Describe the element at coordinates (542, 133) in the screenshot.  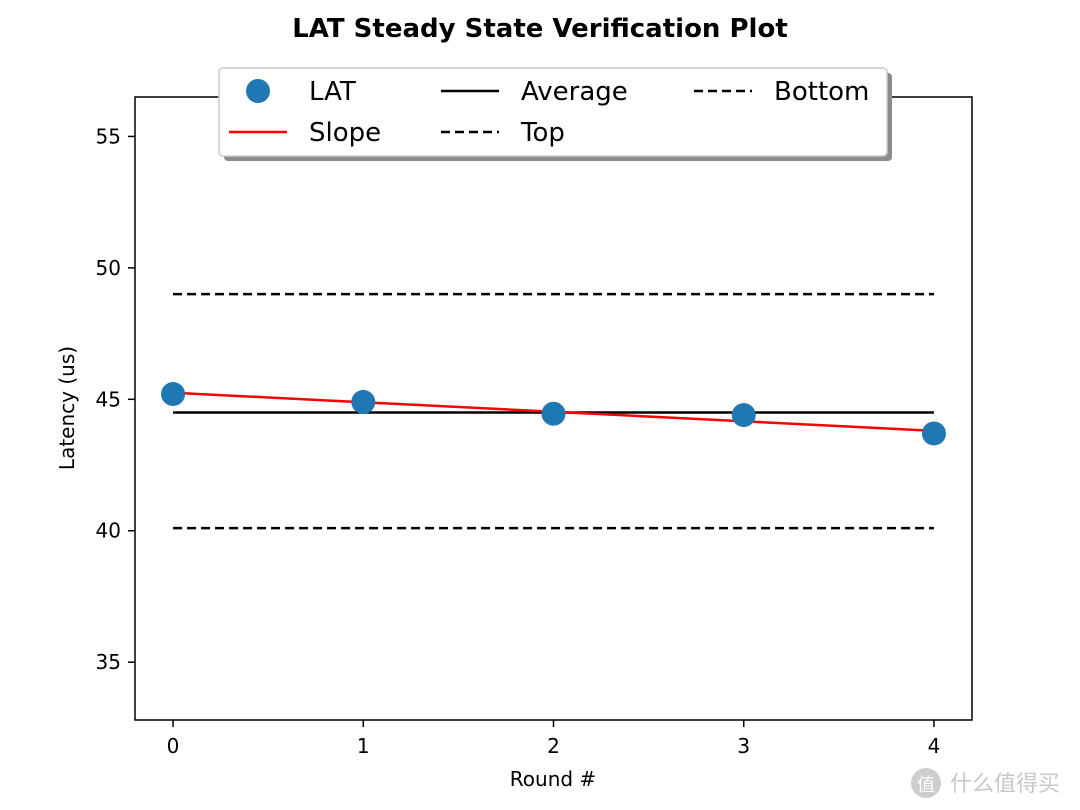
I see `legend-label-top: Top` at that location.